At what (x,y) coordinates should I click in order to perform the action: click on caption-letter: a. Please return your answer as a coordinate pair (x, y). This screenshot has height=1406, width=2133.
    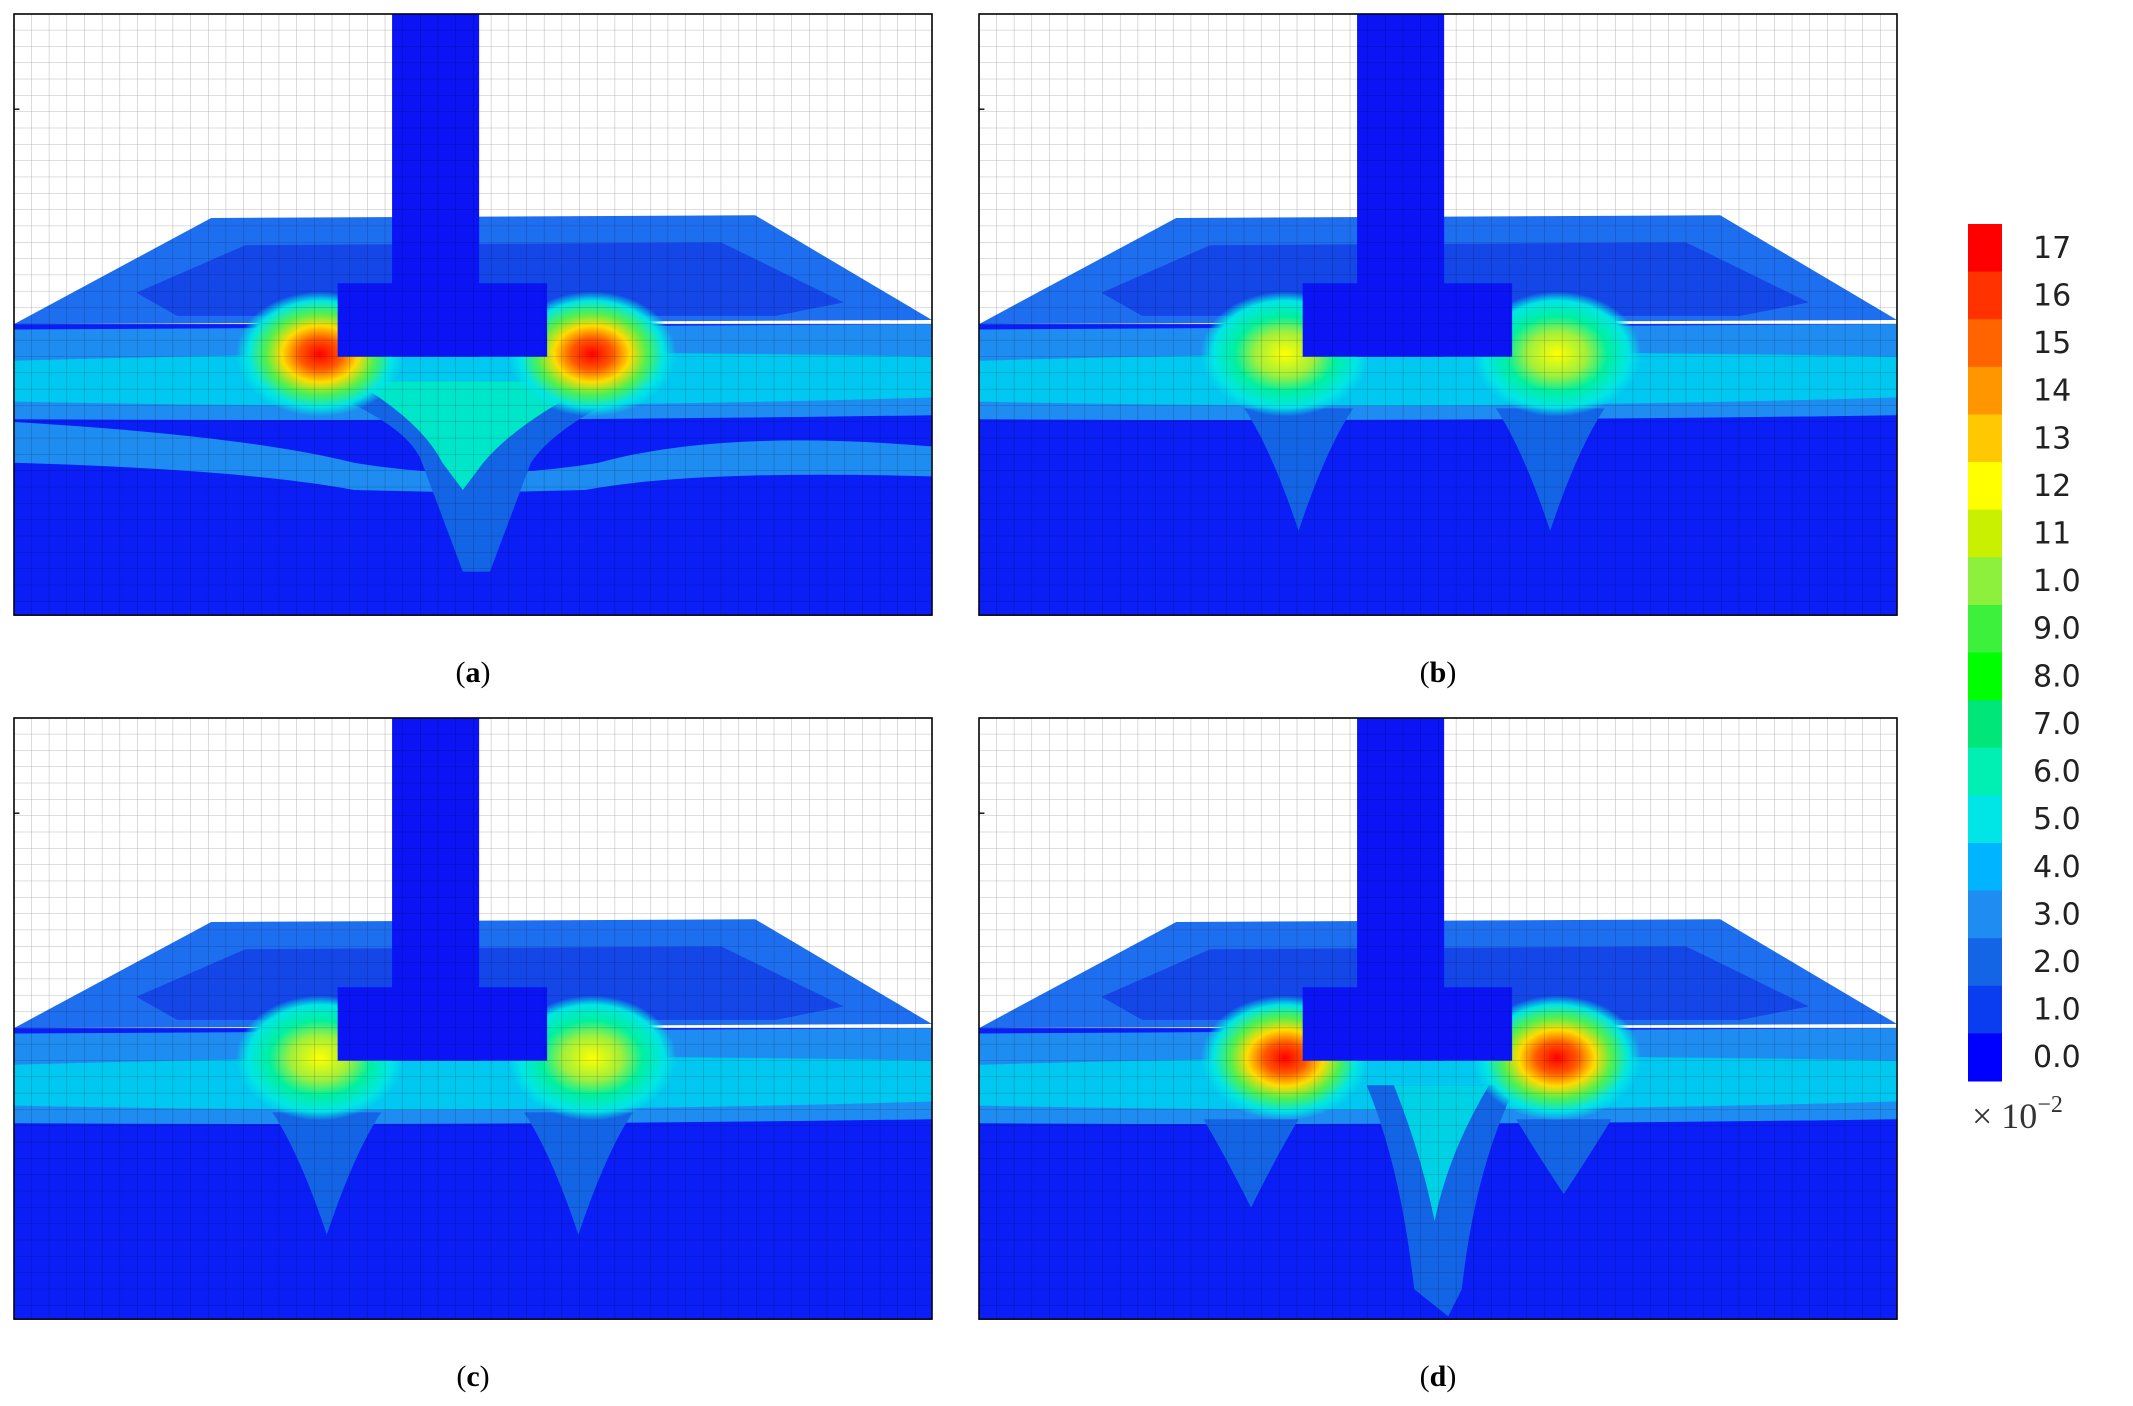
    Looking at the image, I should click on (473, 672).